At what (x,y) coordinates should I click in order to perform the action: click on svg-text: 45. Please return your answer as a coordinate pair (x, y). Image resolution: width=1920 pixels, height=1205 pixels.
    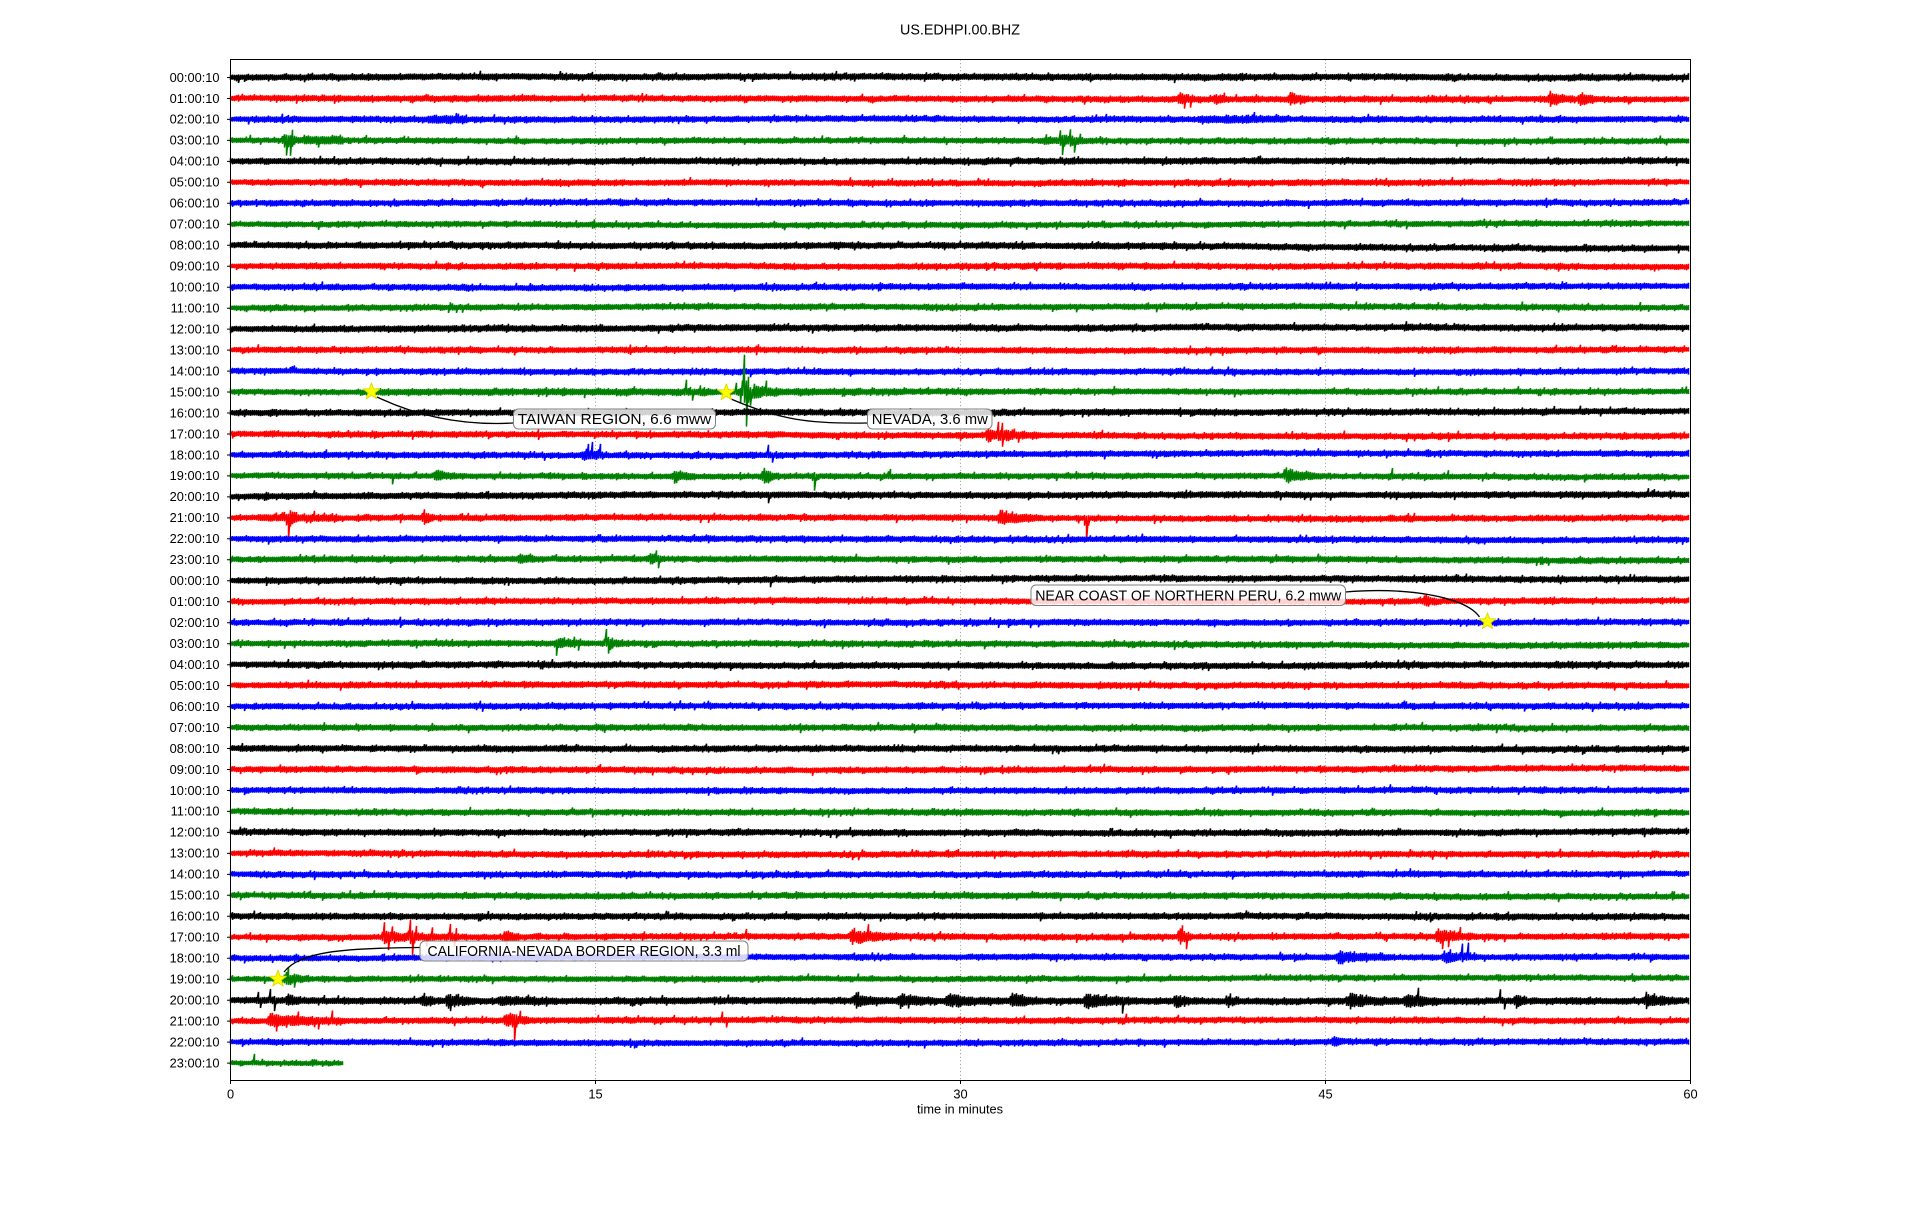
    Looking at the image, I should click on (1325, 1094).